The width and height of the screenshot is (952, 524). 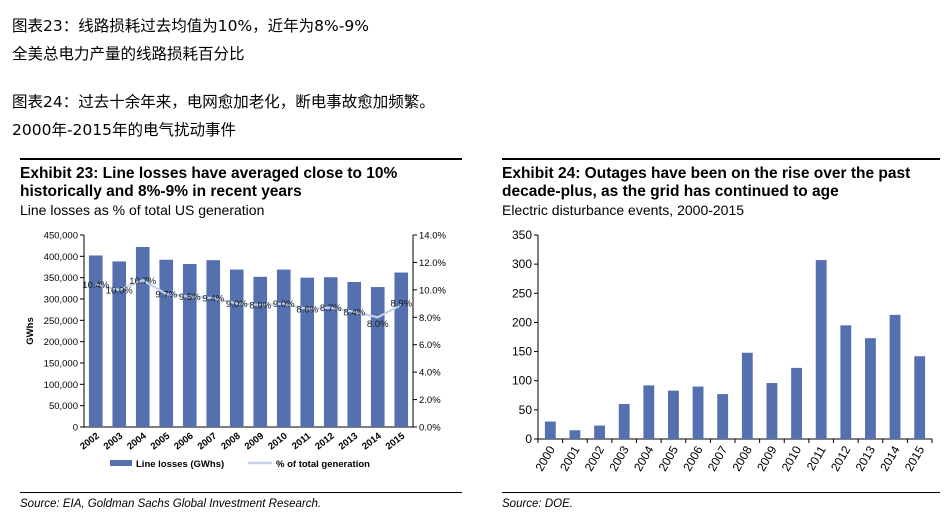 What do you see at coordinates (61, 278) in the screenshot?
I see `y-tick-label: 350,000` at bounding box center [61, 278].